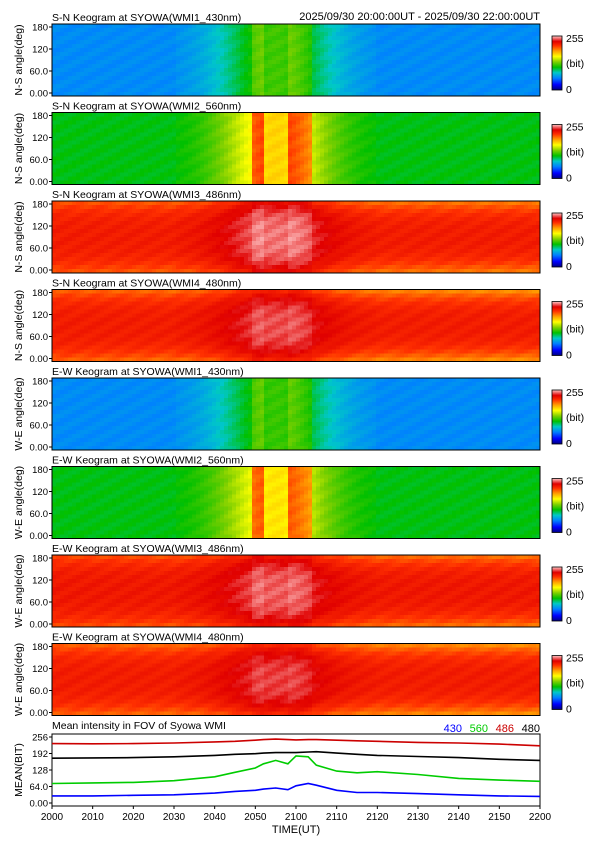  What do you see at coordinates (146, 195) in the screenshot?
I see `keogram-title: S-N Keogram at SYOWA(WMI3_486nm)` at bounding box center [146, 195].